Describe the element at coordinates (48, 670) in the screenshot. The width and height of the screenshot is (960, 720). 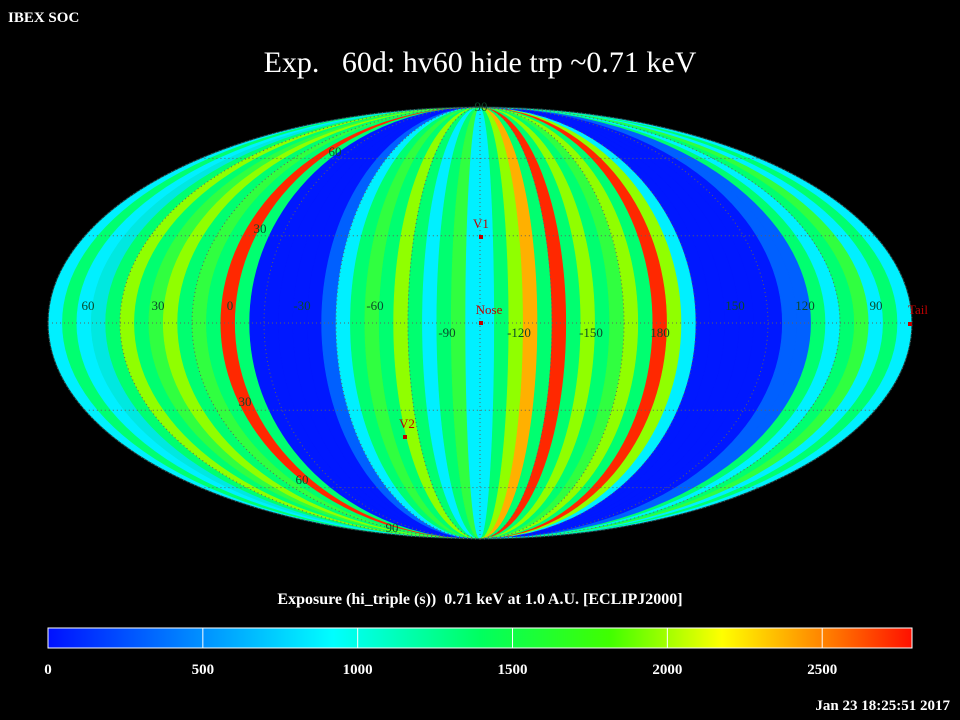
I see `colorbar-tick-label: 0` at that location.